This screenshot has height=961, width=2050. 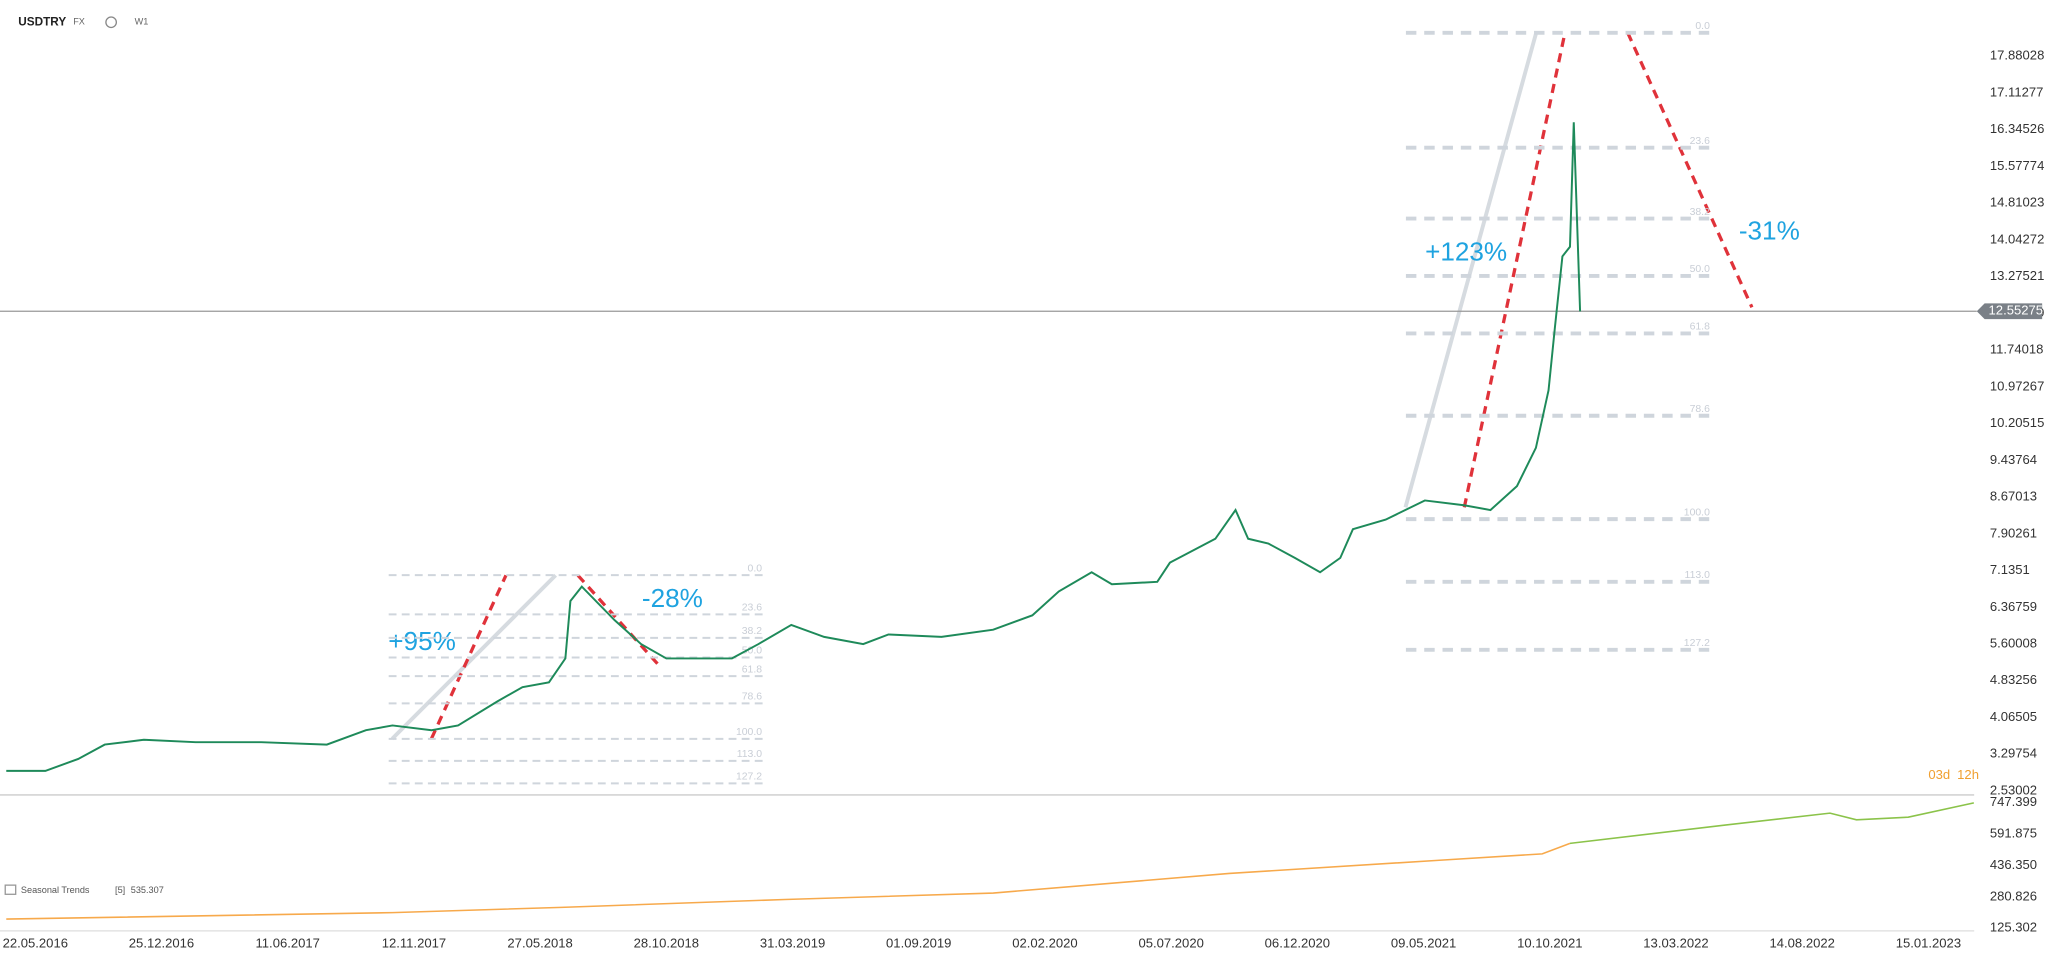 What do you see at coordinates (79, 22) in the screenshot?
I see `market: FX` at bounding box center [79, 22].